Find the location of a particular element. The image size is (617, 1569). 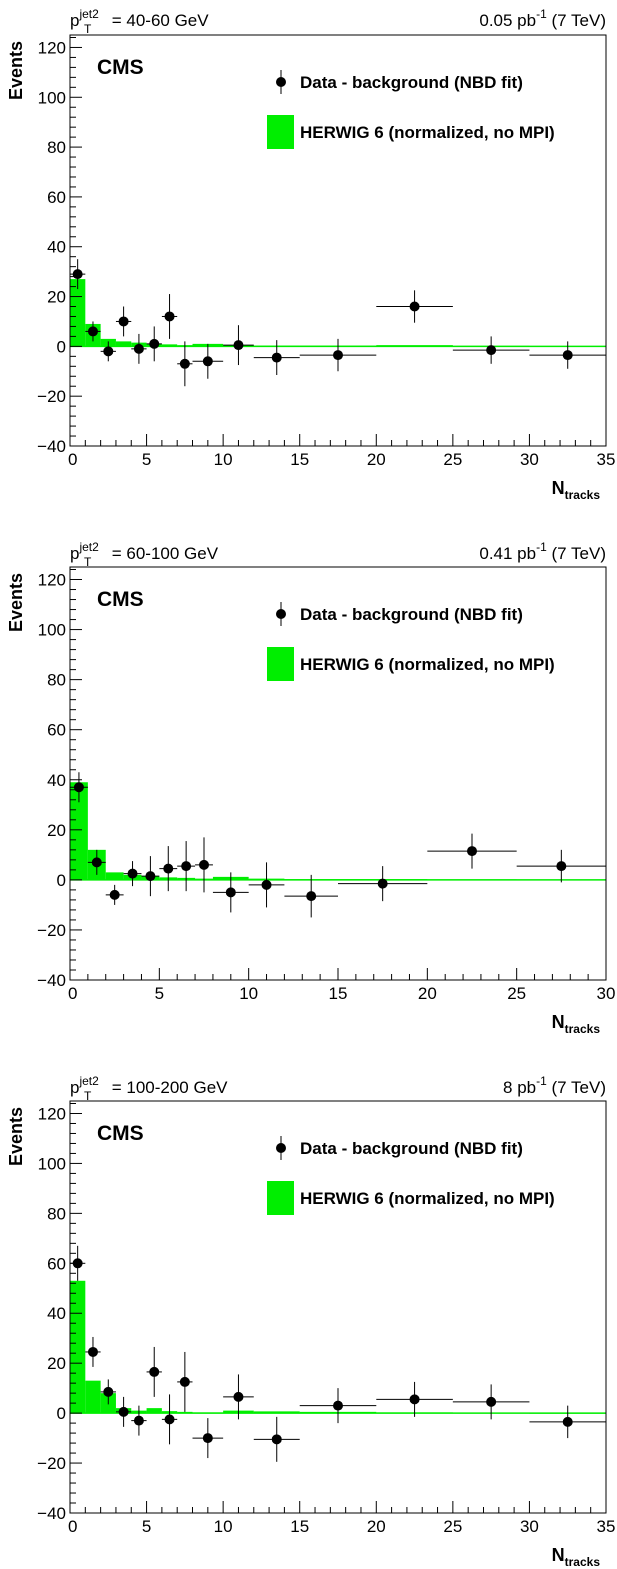

y-tick-label: 60 is located at coordinates (56, 1263).